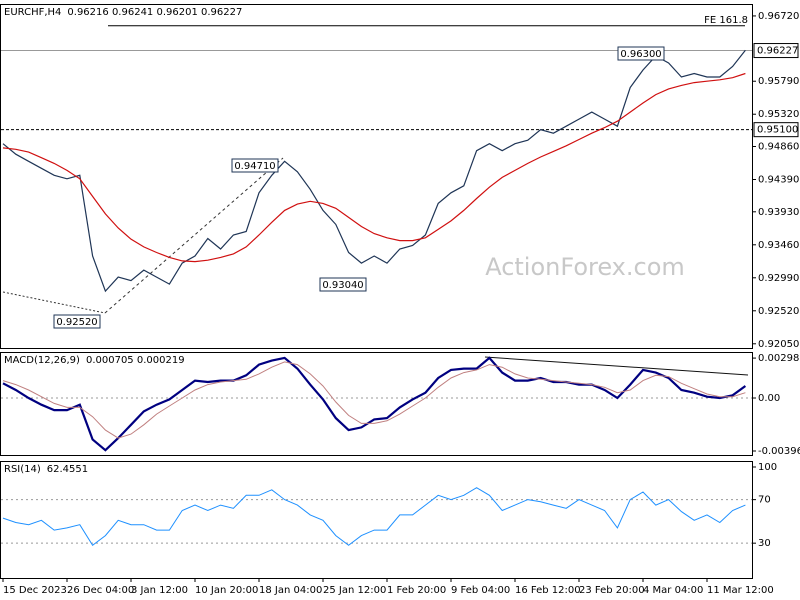  Describe the element at coordinates (778, 180) in the screenshot. I see `y-tick-label: 0.94390` at that location.